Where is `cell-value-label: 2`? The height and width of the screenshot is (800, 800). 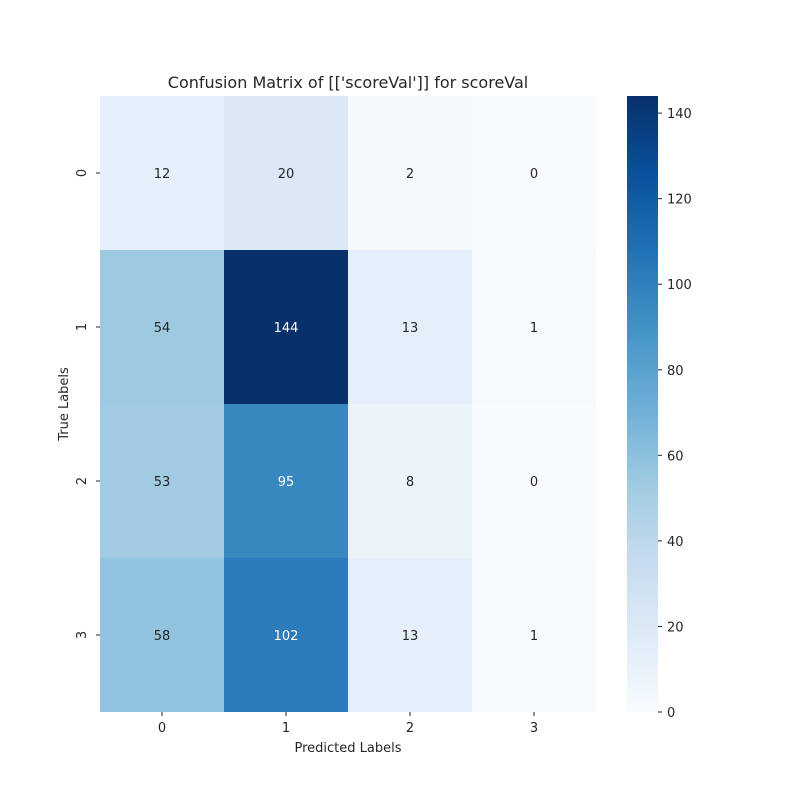 cell-value-label: 2 is located at coordinates (410, 174).